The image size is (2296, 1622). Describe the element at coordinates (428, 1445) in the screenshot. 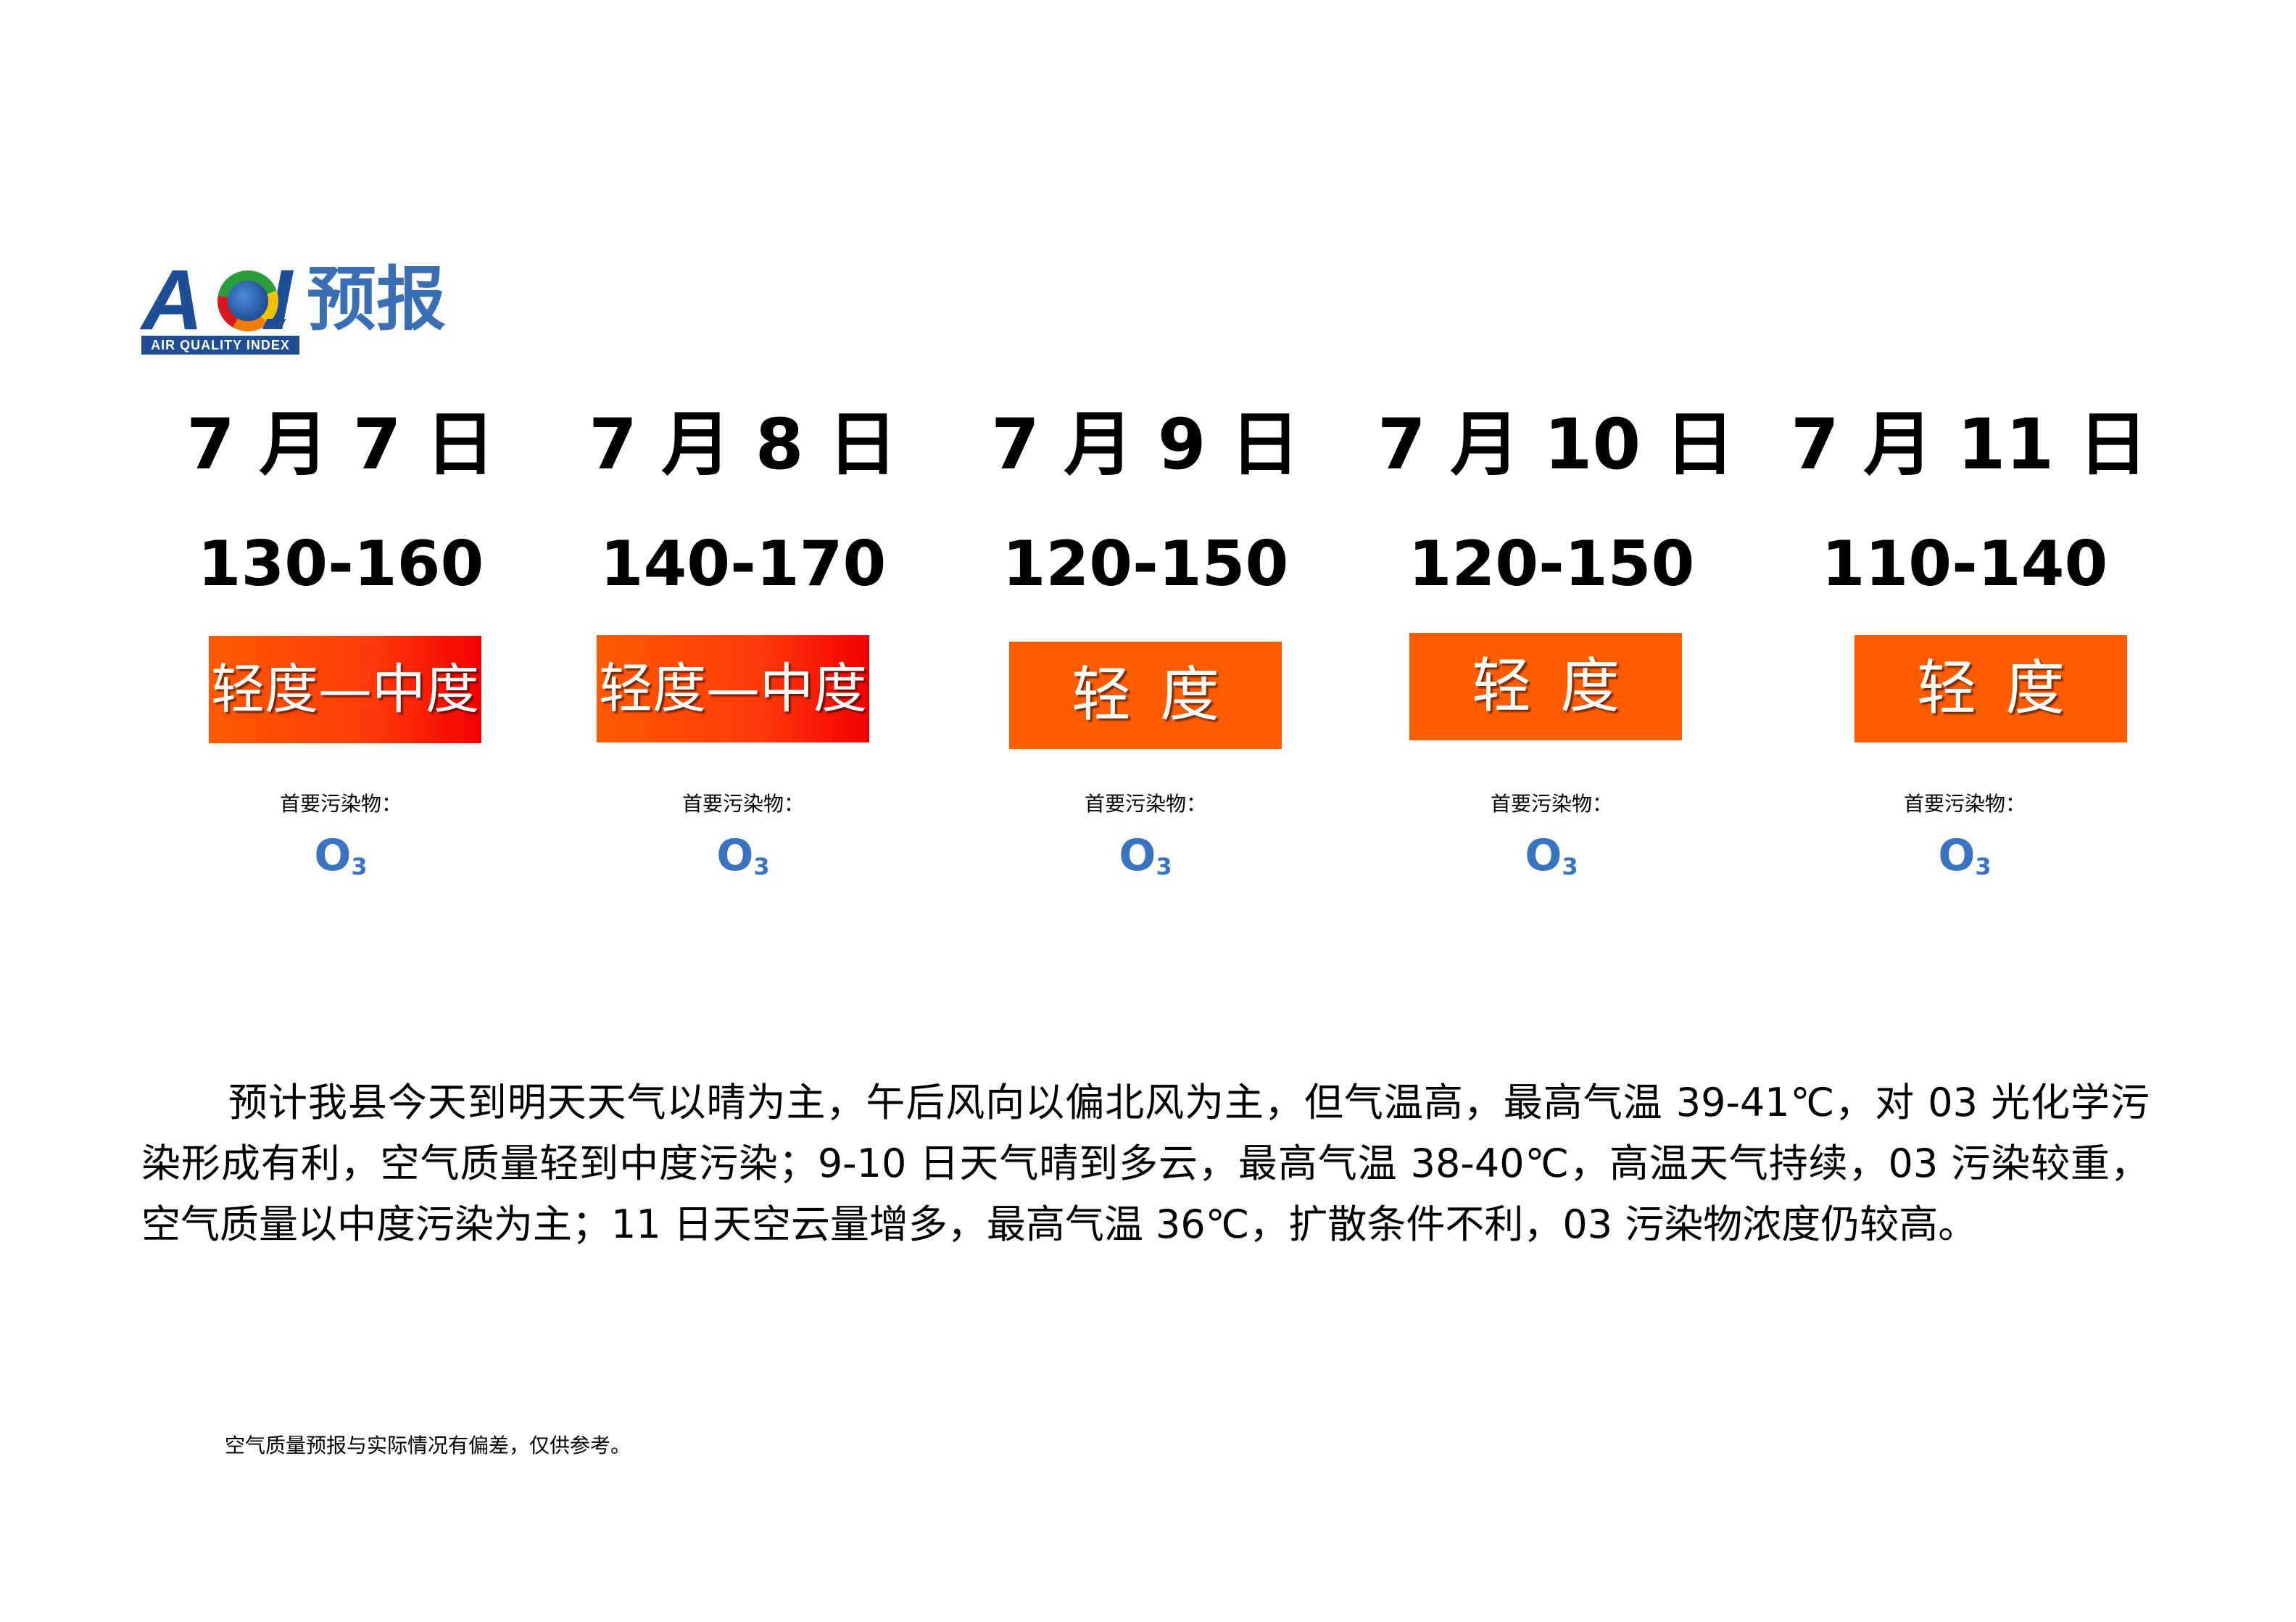

I see `disclaimer: 空气质量预报与实际情况有偏差，仅供参考。` at that location.